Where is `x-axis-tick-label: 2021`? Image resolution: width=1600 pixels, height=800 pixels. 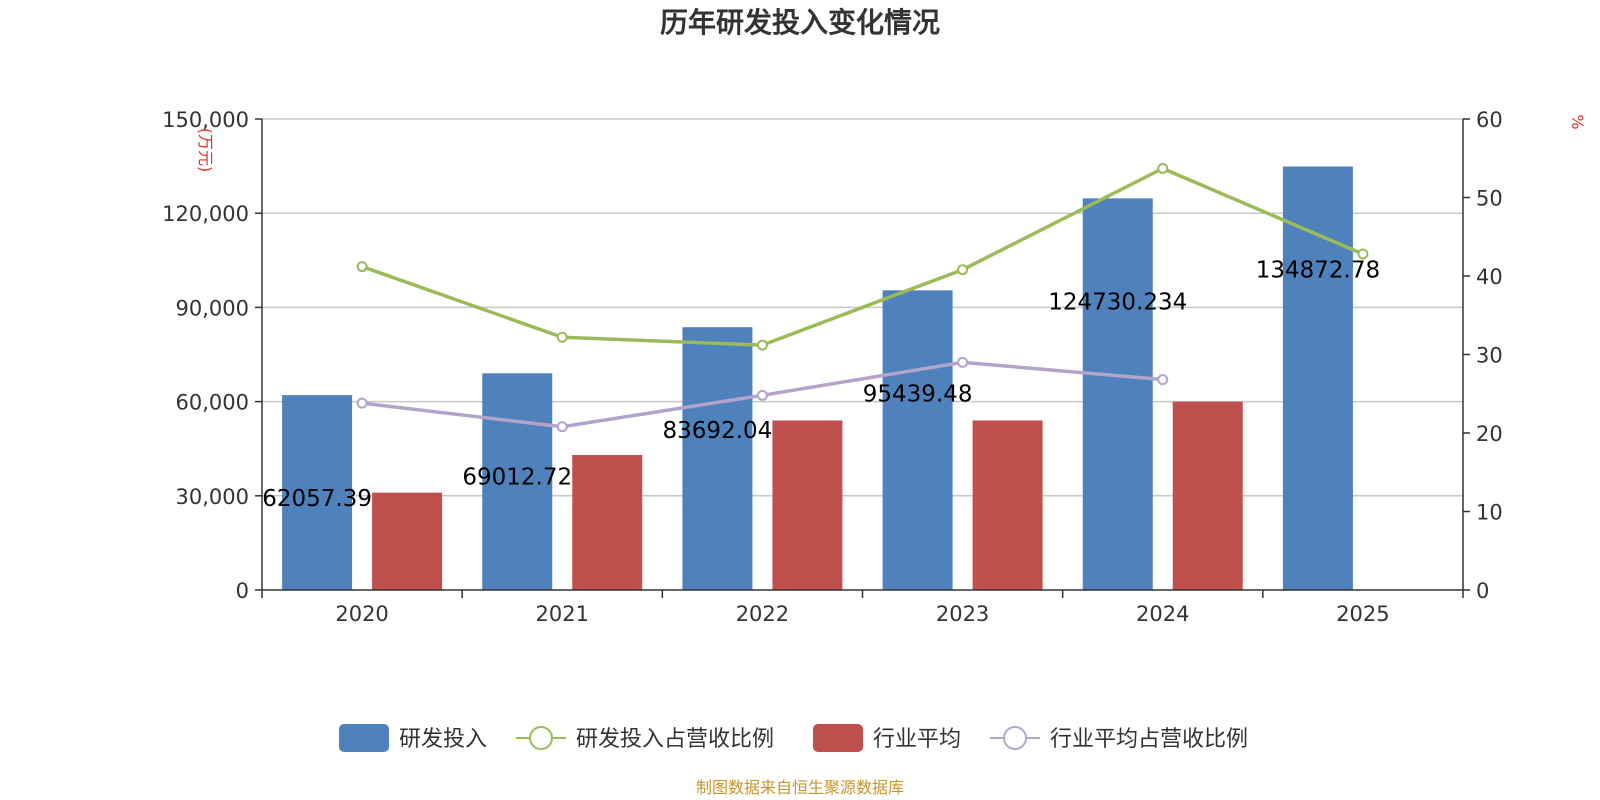 x-axis-tick-label: 2021 is located at coordinates (562, 614).